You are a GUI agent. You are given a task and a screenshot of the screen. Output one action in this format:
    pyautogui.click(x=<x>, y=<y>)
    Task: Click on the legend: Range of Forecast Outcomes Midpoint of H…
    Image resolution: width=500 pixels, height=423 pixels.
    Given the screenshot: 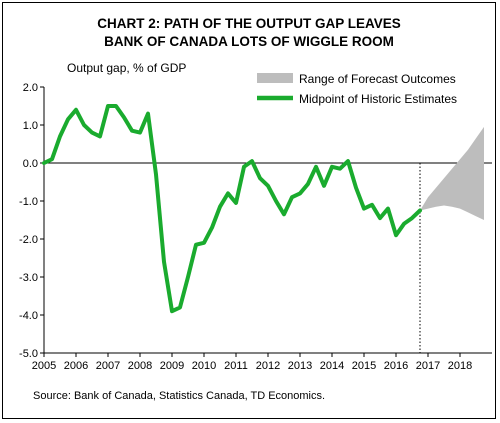 What is the action you would take?
    pyautogui.click(x=357, y=89)
    